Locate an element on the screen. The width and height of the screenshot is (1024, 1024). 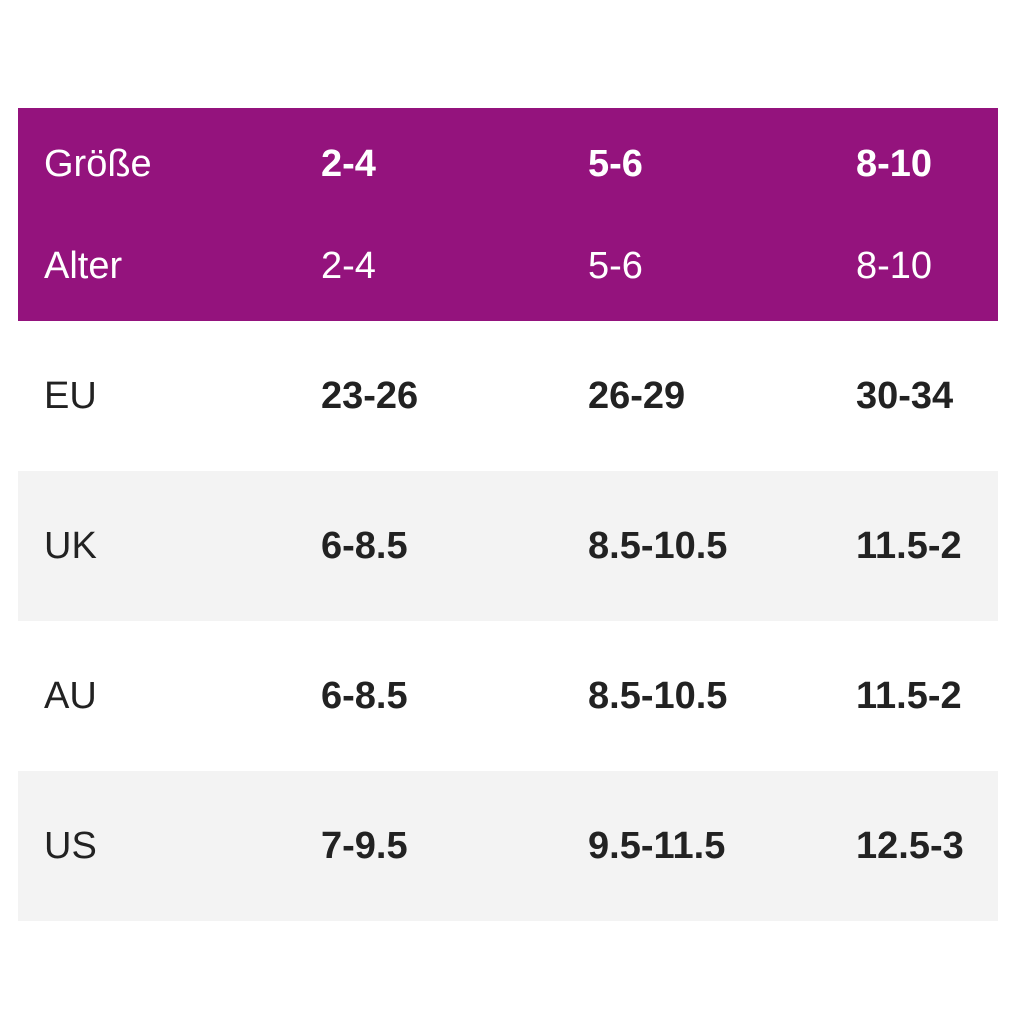
age-col-2: 5-6 is located at coordinates (615, 265).